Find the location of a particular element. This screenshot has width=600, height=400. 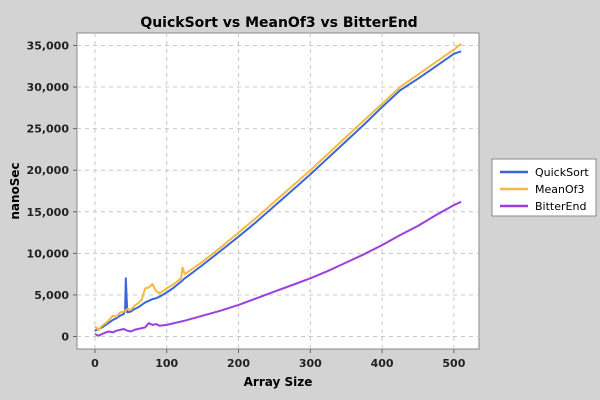

y-tick-label: 35,000 is located at coordinates (48, 45).